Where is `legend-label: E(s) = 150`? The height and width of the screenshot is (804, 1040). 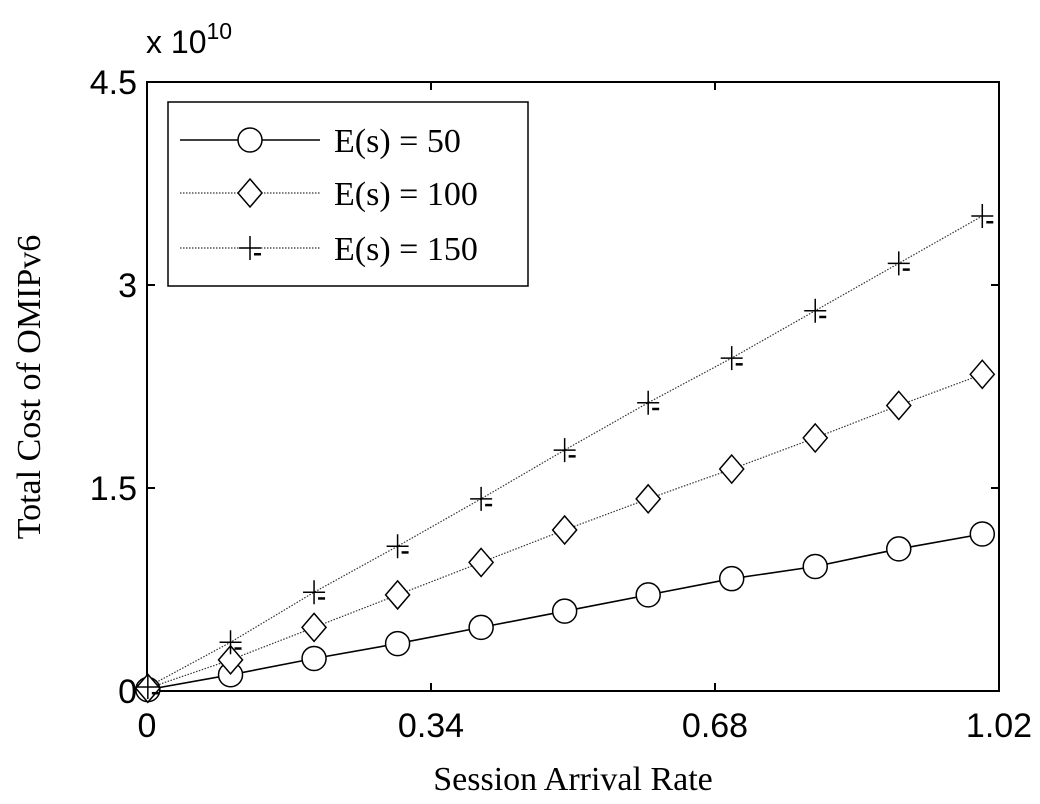
legend-label: E(s) = 150 is located at coordinates (406, 249).